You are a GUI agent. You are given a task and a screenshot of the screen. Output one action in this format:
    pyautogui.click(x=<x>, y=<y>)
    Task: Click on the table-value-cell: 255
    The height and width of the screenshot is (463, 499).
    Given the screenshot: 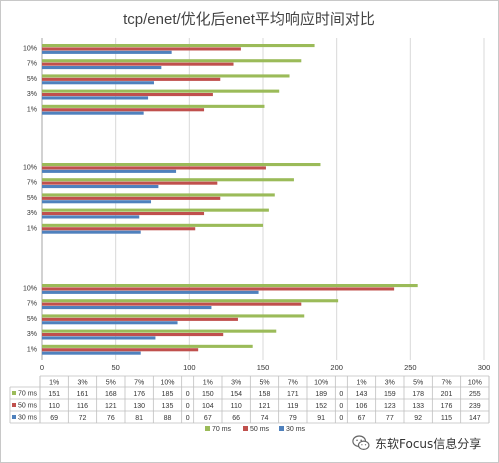 What is the action you would take?
    pyautogui.click(x=475, y=394)
    